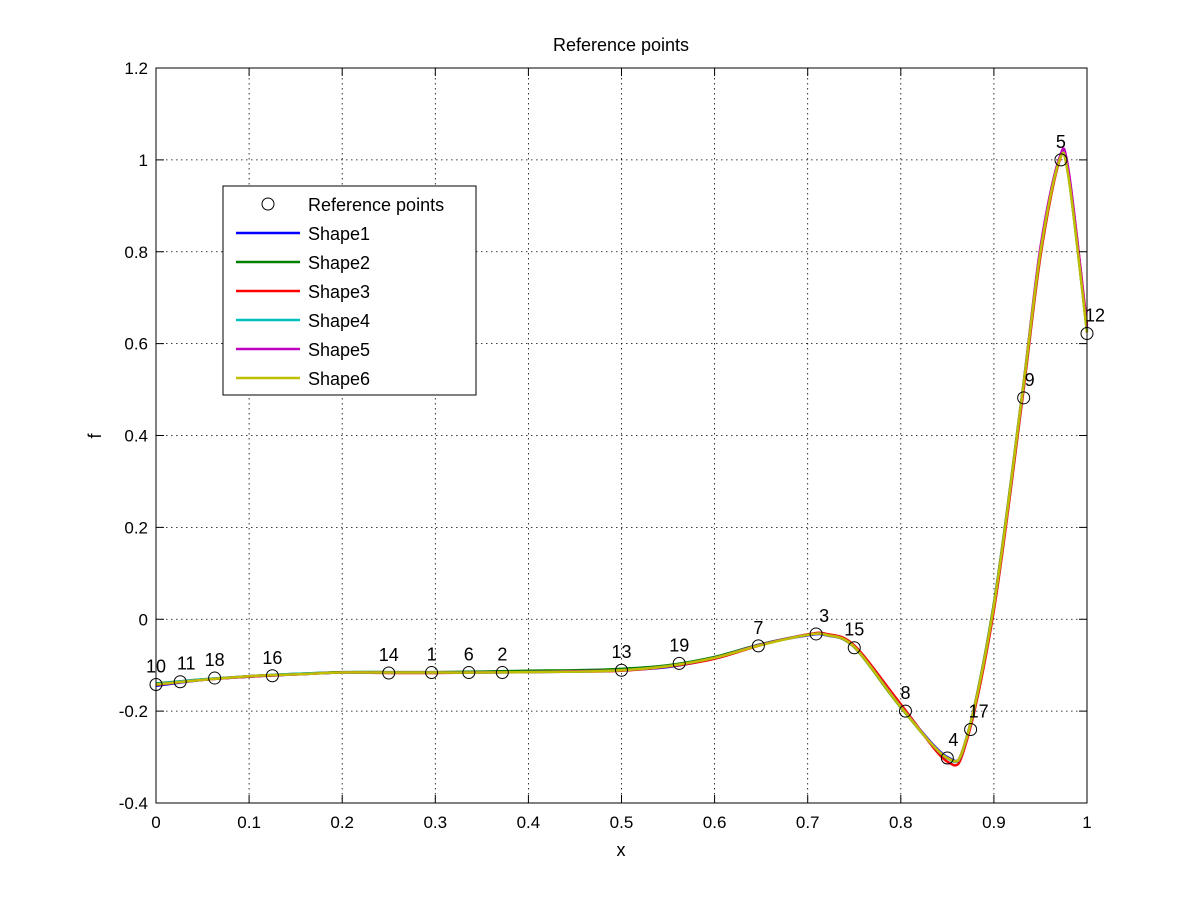  Describe the element at coordinates (136, 344) in the screenshot. I see `y-tick-label: 0.6` at that location.